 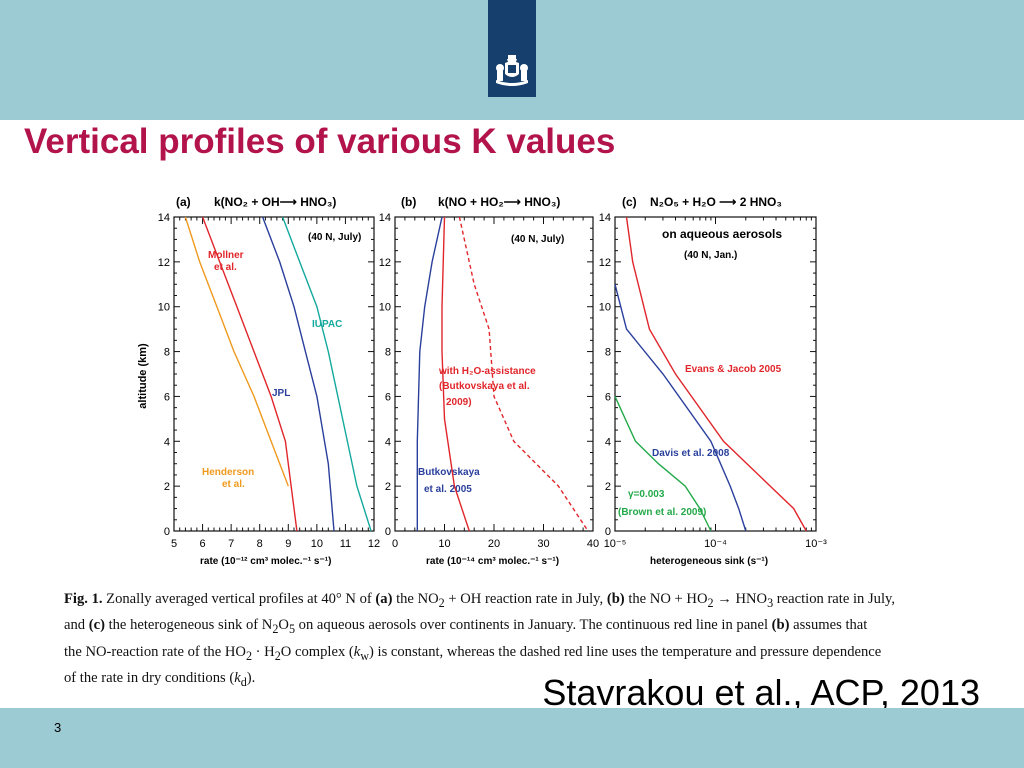 What do you see at coordinates (408, 202) in the screenshot?
I see `panel-b-tag: (b)` at bounding box center [408, 202].